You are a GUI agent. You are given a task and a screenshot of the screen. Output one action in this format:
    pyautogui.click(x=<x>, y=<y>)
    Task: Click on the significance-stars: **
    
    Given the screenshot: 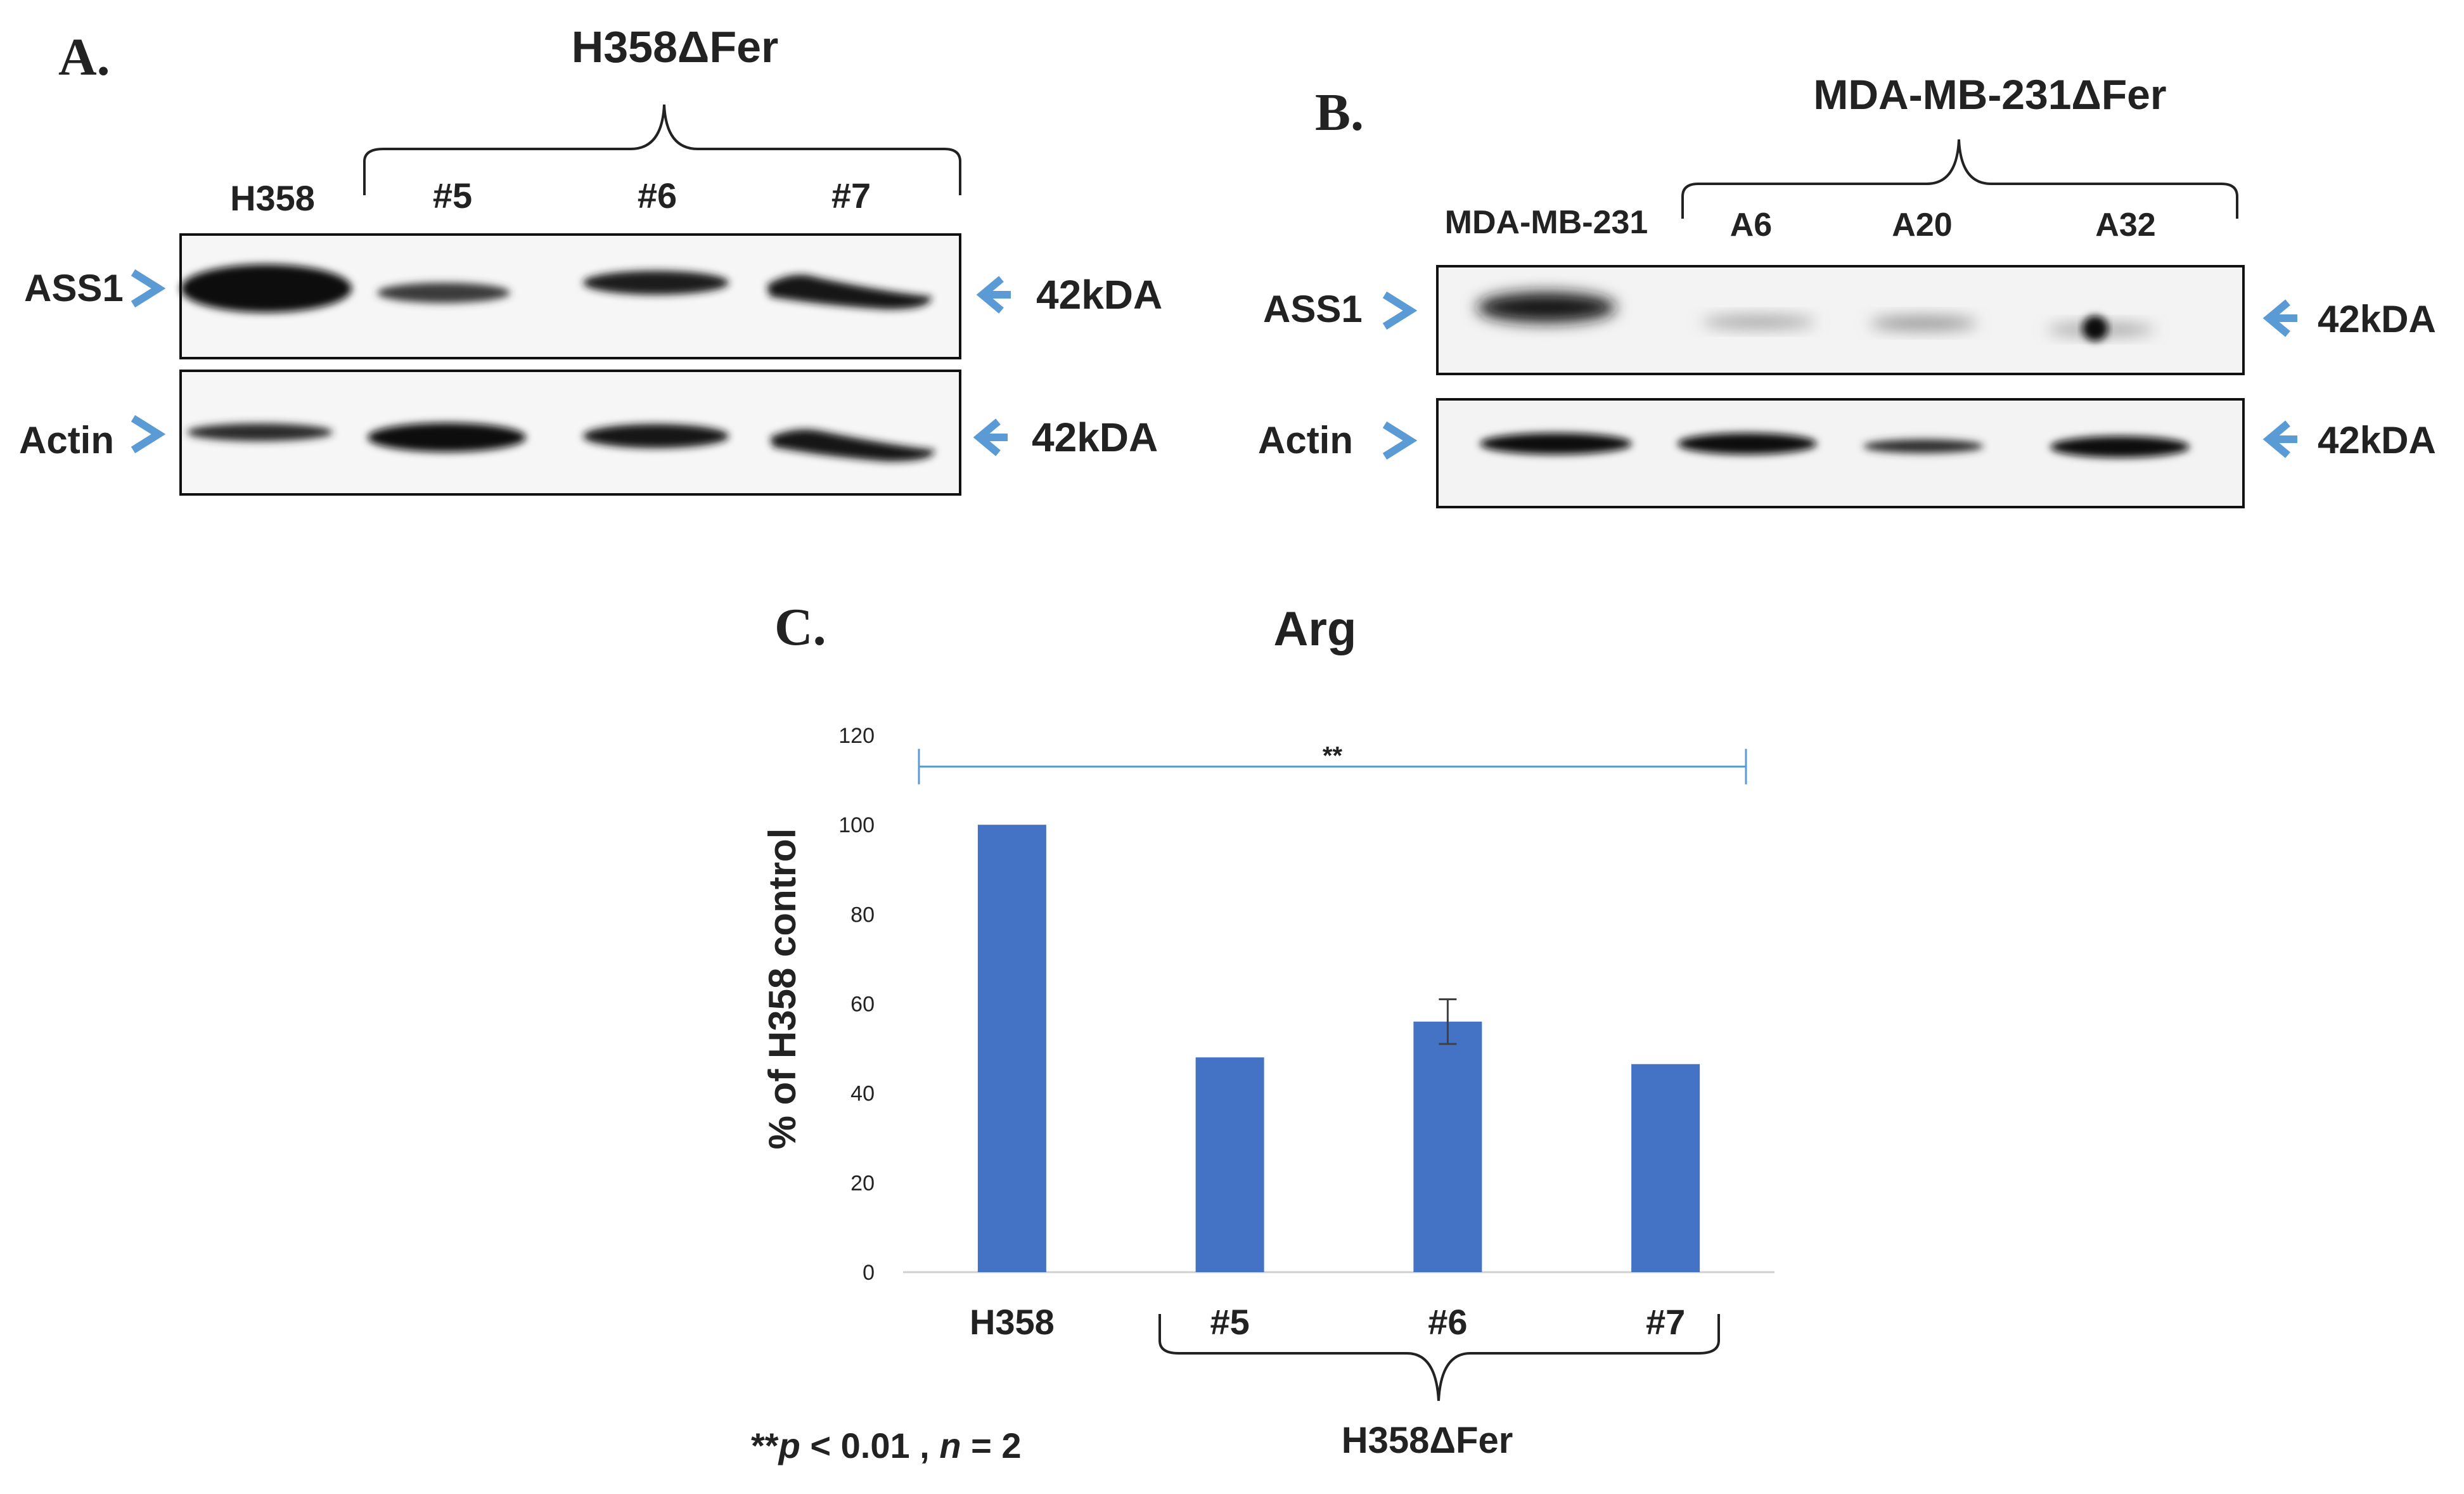 What is the action you would take?
    pyautogui.click(x=1333, y=756)
    